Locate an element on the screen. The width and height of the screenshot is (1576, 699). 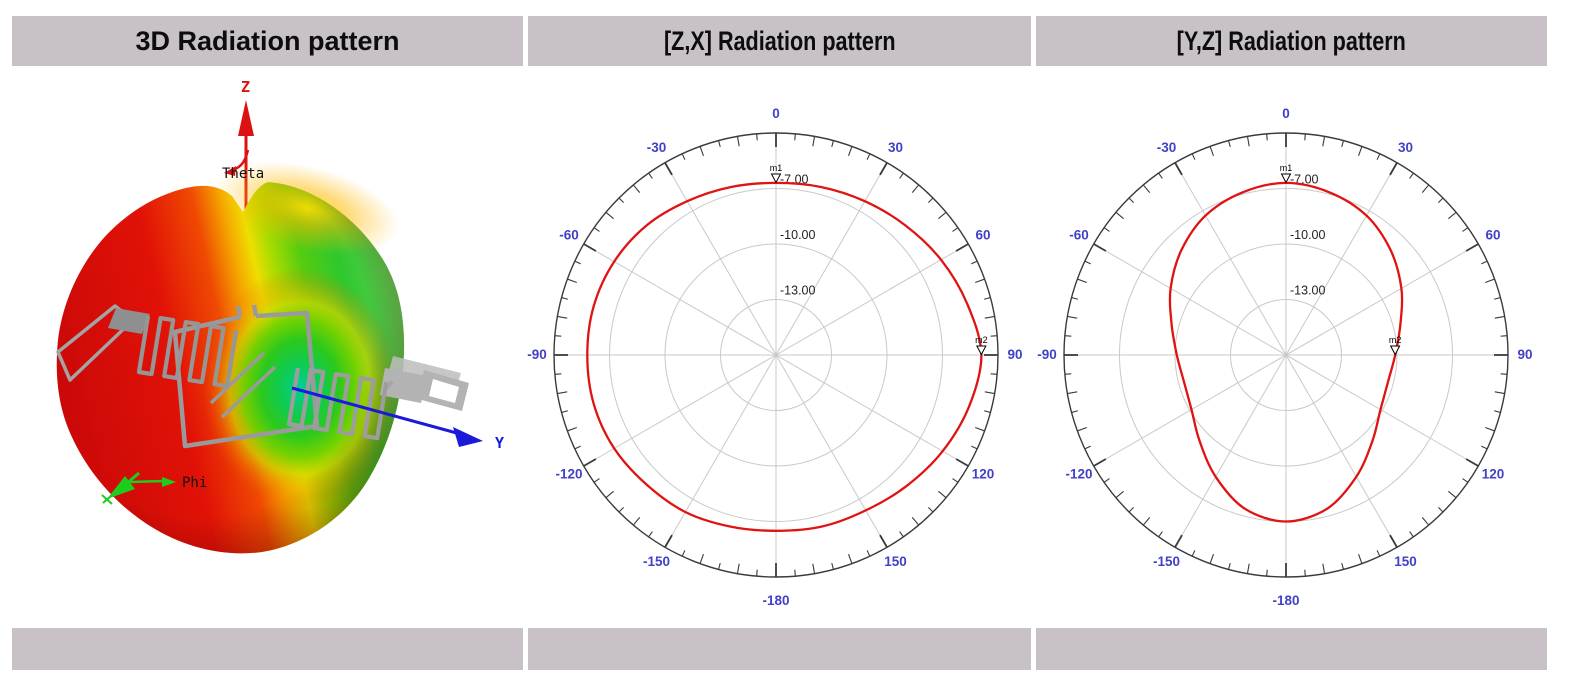
header-3d-title: 3D Radiation pattern is located at coordinates (267, 41).